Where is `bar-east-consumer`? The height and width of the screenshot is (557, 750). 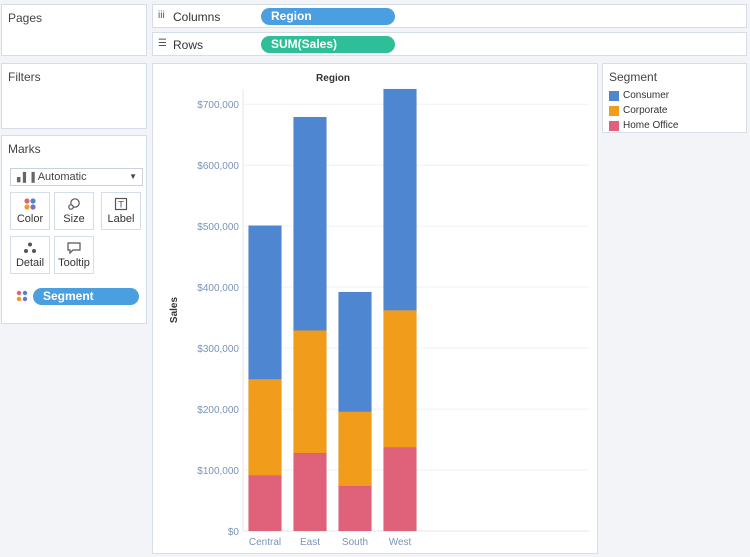 bar-east-consumer is located at coordinates (310, 223).